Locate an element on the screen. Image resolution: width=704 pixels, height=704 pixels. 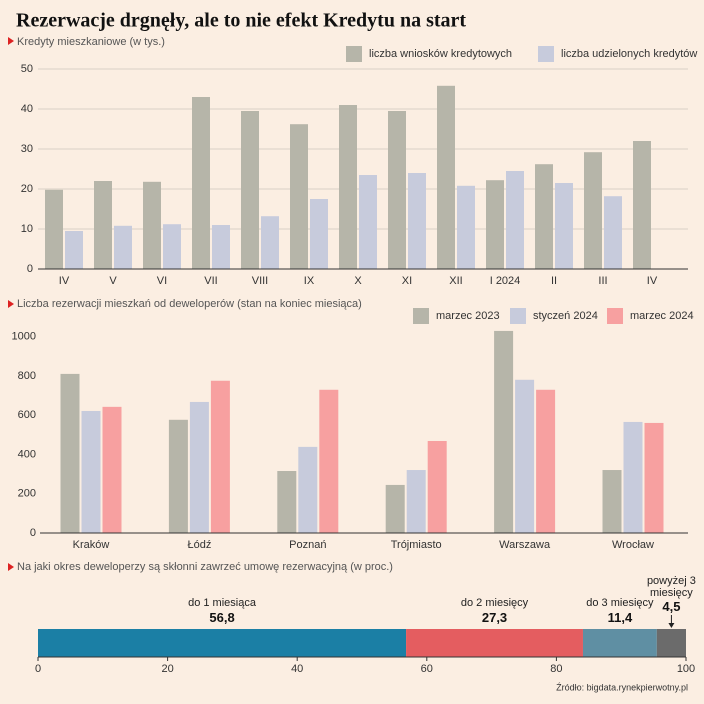
arrow-head is located at coordinates (671, 625).